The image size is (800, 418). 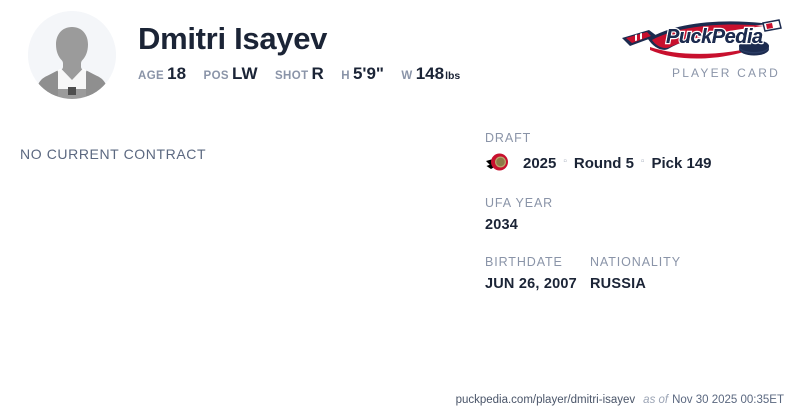 I want to click on page-title: Dmitri Isayev, so click(x=233, y=38).